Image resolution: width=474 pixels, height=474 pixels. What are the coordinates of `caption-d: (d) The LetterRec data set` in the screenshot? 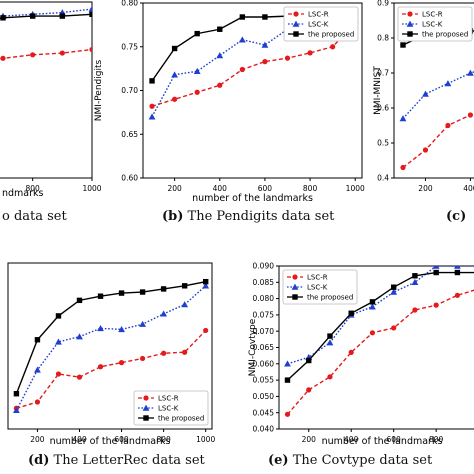 It's located at (116, 460).